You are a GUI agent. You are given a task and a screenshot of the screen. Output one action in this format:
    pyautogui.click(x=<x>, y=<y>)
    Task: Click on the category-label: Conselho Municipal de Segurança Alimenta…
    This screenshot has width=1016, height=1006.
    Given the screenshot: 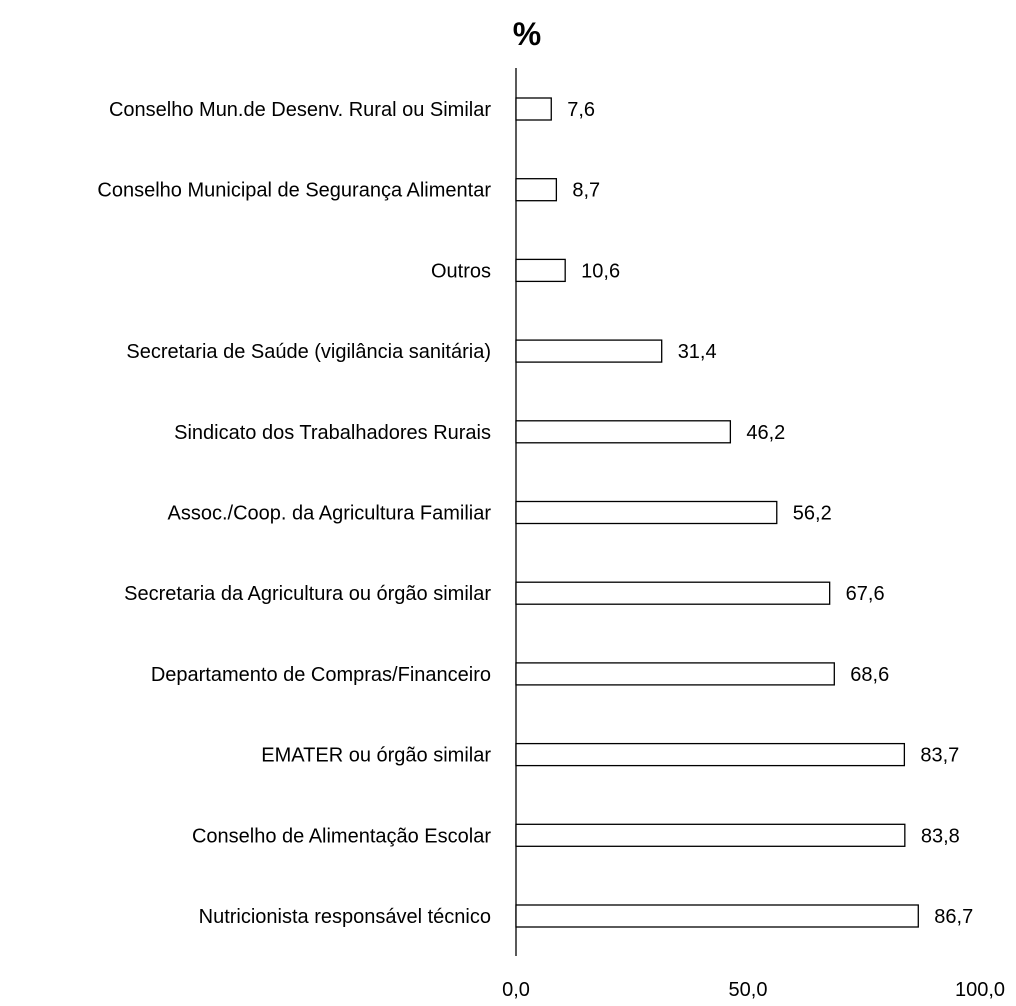 What is the action you would take?
    pyautogui.click(x=294, y=191)
    